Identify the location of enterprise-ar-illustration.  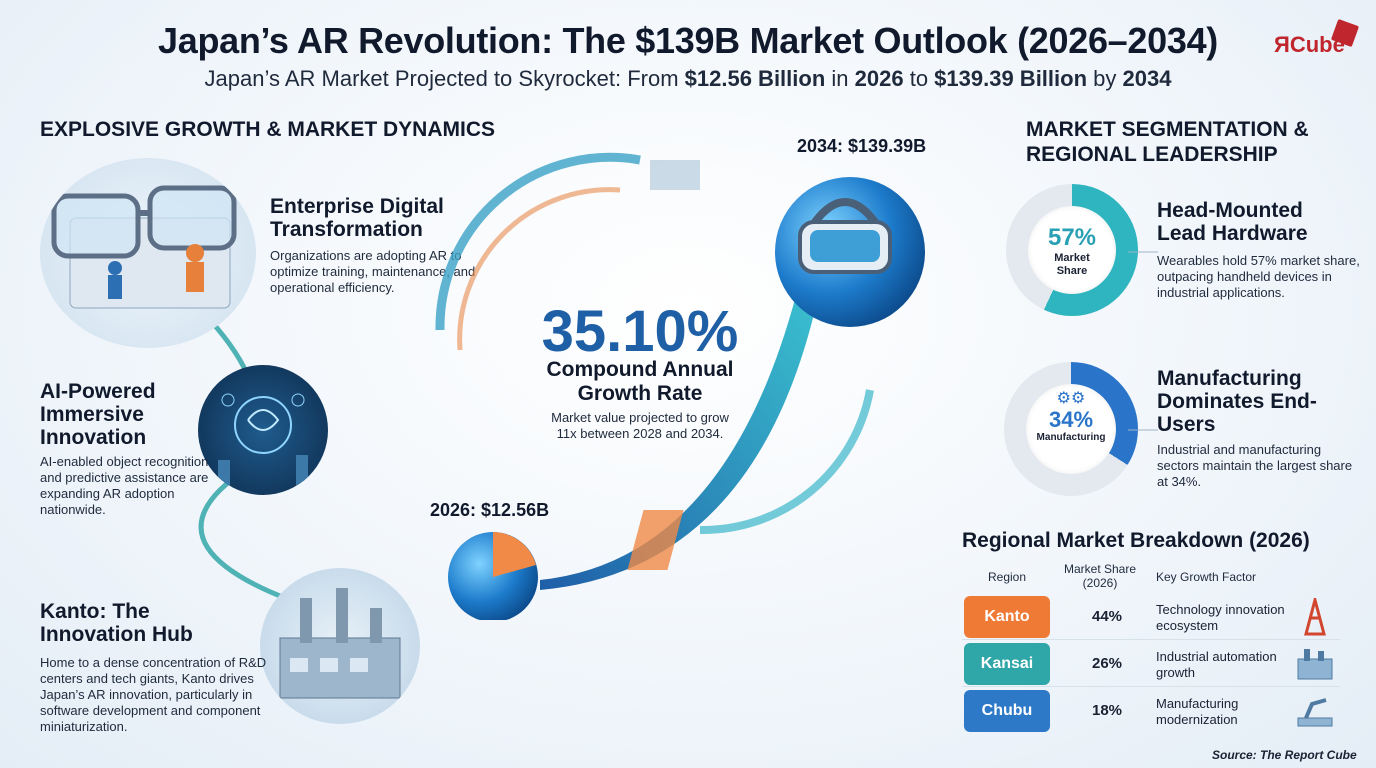
(148, 253).